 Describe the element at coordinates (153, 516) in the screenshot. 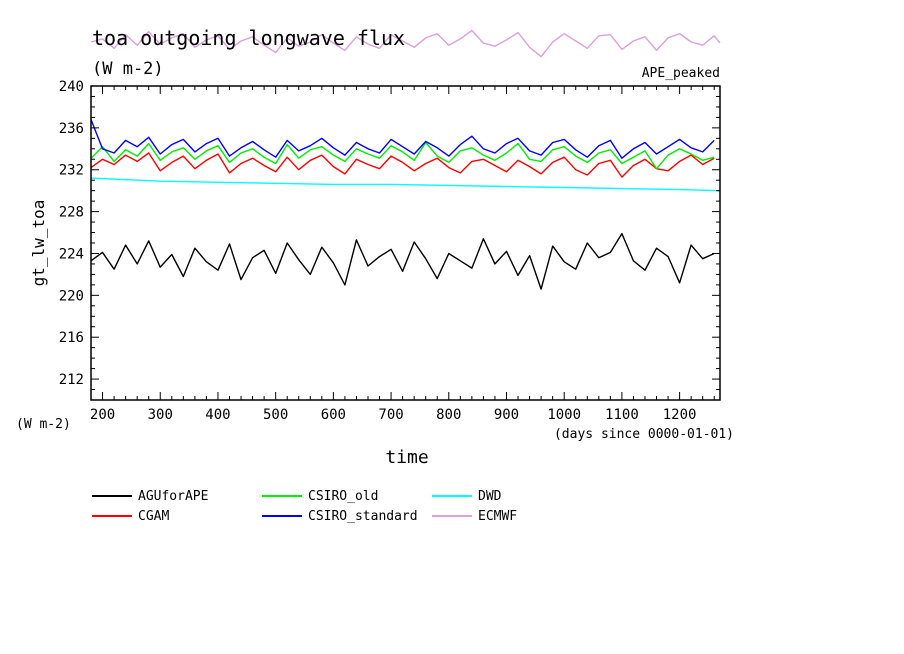

I see `legend-label: CGAM` at that location.